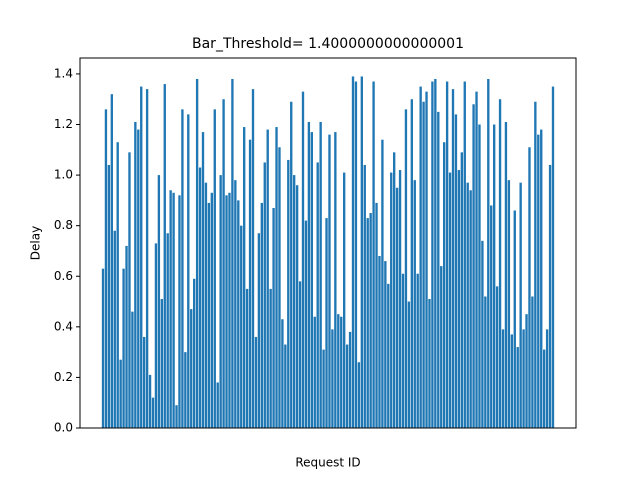 This screenshot has height=484, width=640. I want to click on y-tick-label: 0.2, so click(63, 377).